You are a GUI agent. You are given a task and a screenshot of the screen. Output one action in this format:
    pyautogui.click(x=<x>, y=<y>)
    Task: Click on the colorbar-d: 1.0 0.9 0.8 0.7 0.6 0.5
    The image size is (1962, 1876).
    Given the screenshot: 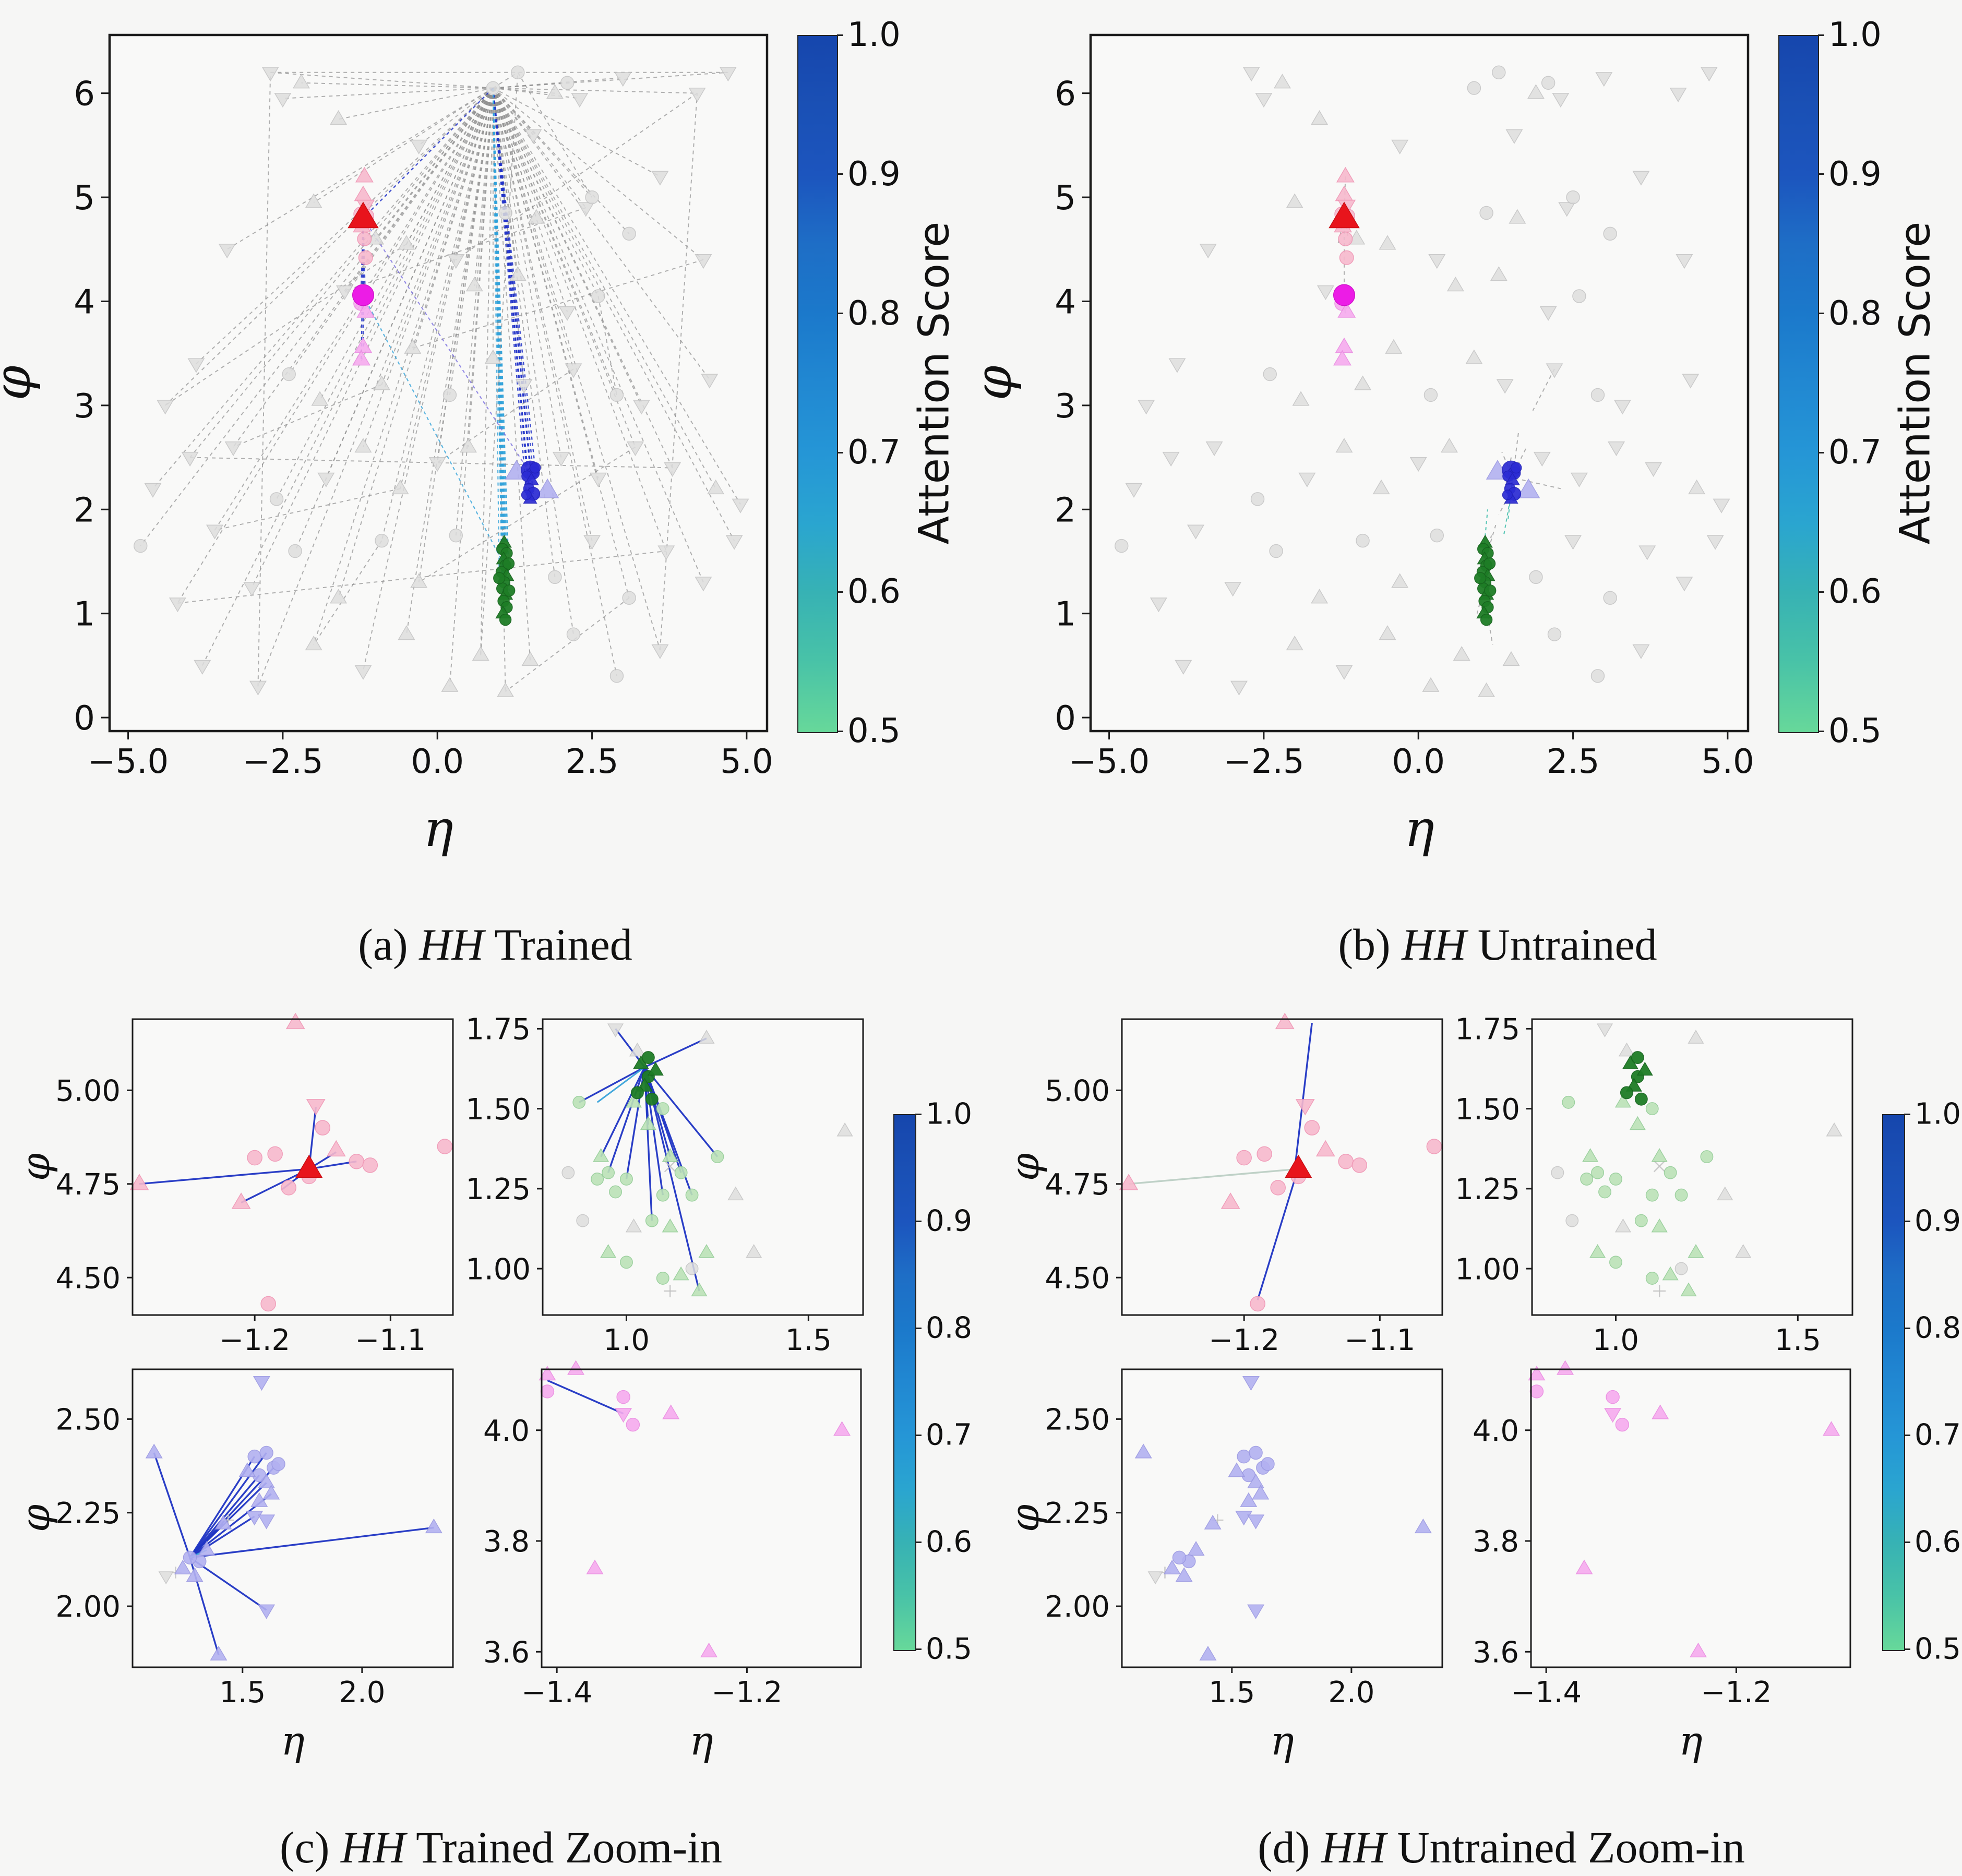 What is the action you would take?
    pyautogui.click(x=1922, y=1381)
    